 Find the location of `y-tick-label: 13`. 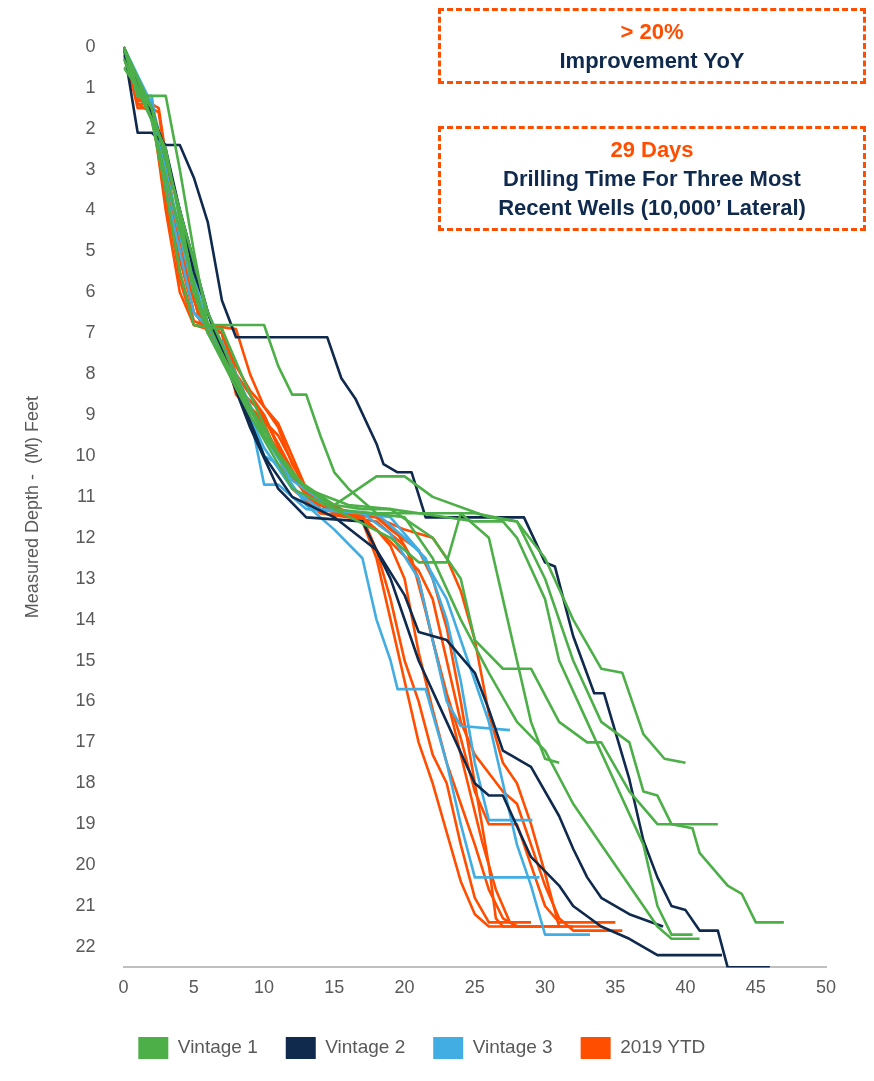

y-tick-label: 13 is located at coordinates (85, 577).